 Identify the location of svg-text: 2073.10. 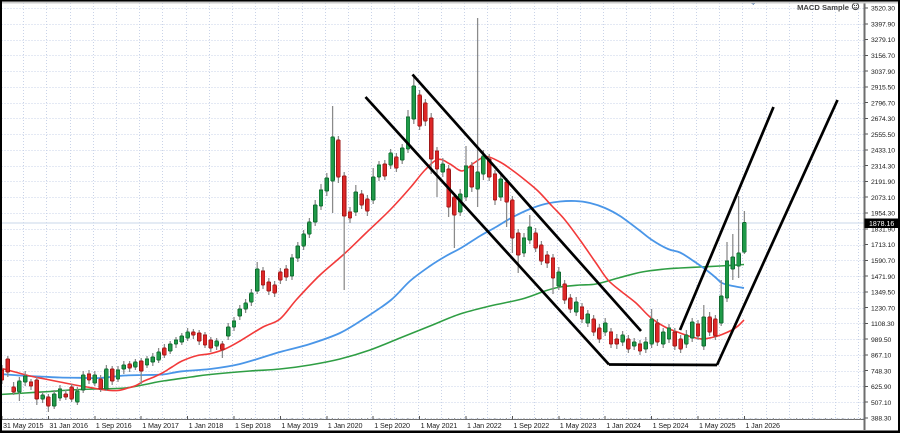
(883, 198).